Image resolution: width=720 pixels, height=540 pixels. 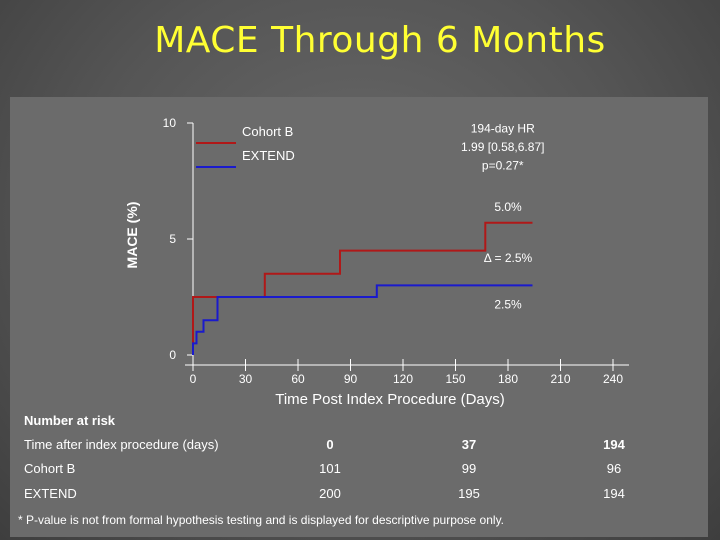 I want to click on risk-cell: 200, so click(x=330, y=493).